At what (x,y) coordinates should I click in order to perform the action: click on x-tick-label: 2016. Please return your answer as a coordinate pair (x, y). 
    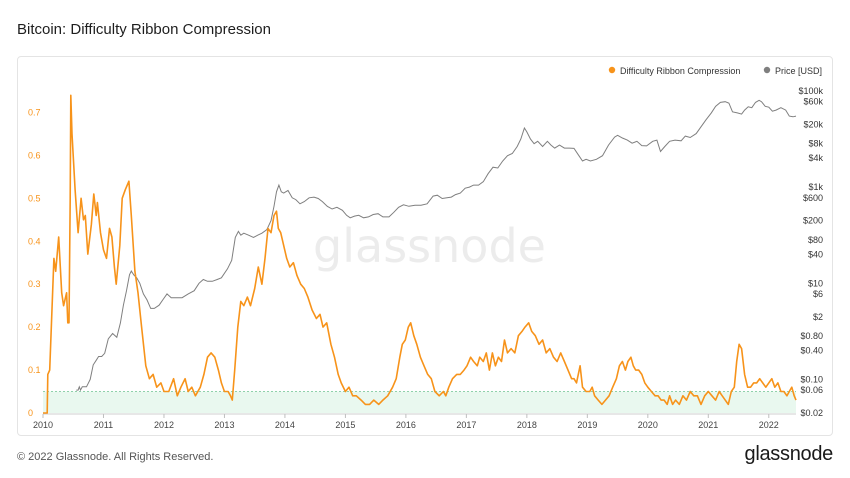
    Looking at the image, I should click on (406, 425).